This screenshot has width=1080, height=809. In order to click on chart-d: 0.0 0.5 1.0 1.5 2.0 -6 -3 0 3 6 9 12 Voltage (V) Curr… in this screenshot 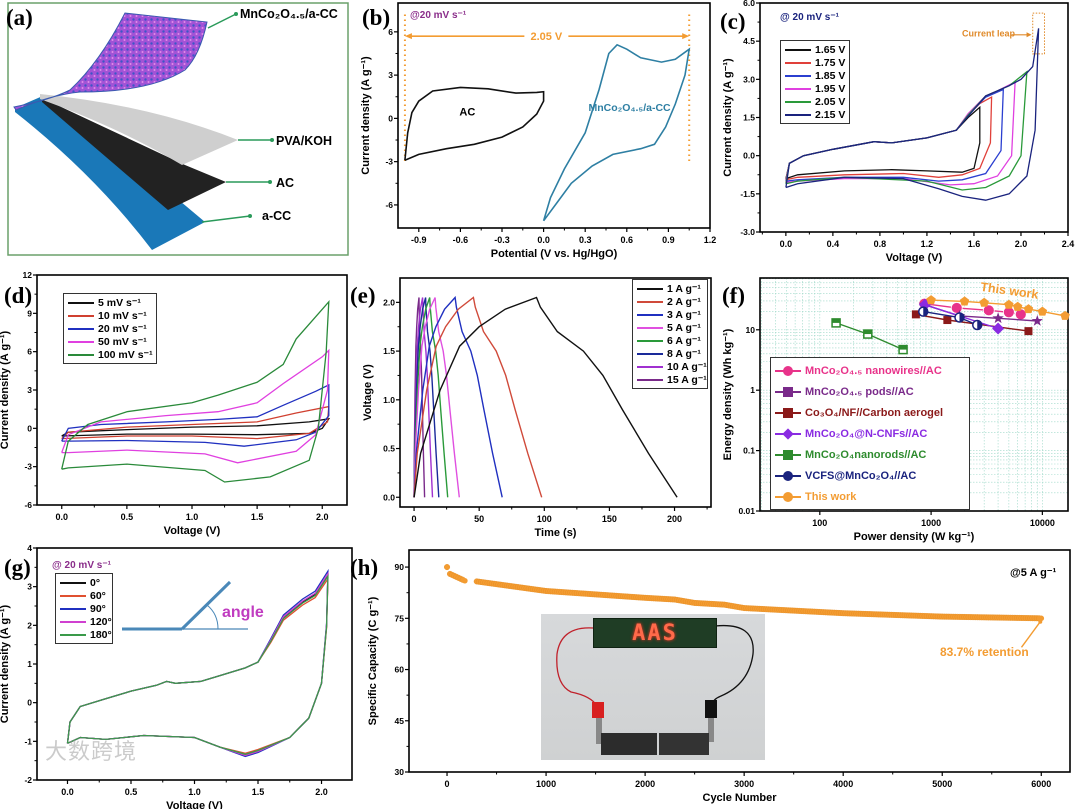, I will do `click(174, 403)`.